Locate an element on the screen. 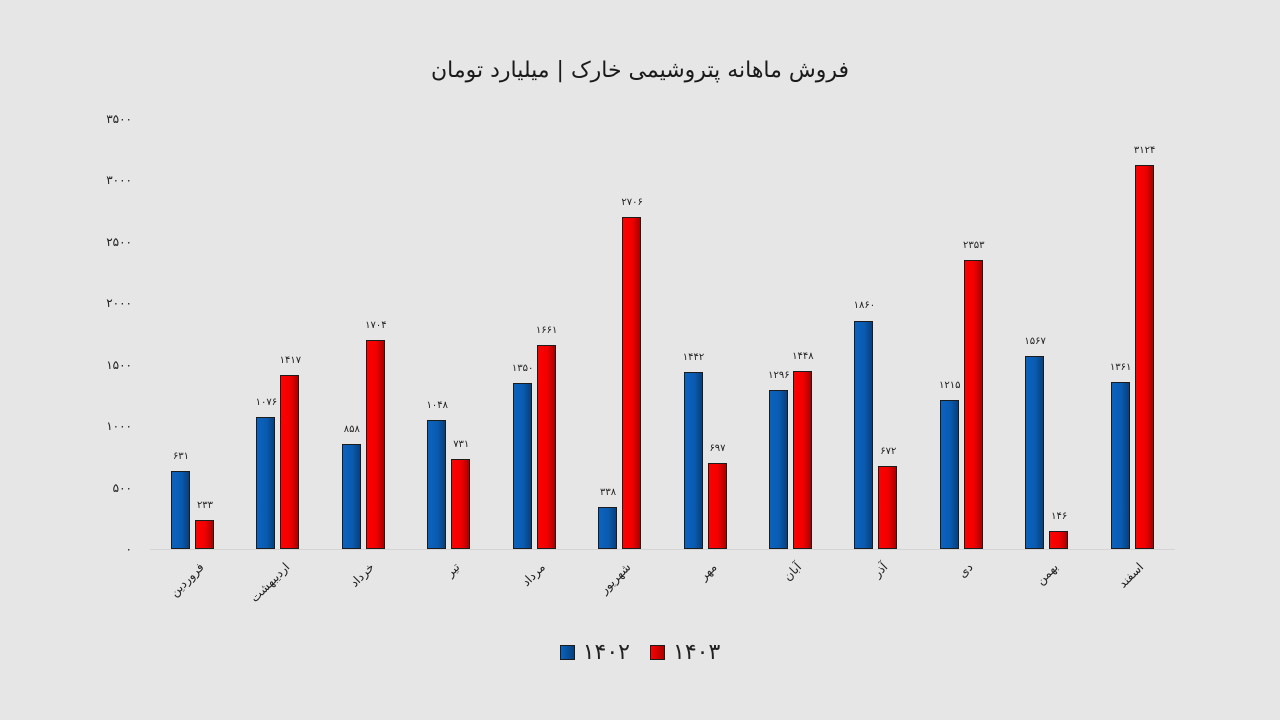  bar-value-label: ۱۲۱۵ is located at coordinates (950, 385).